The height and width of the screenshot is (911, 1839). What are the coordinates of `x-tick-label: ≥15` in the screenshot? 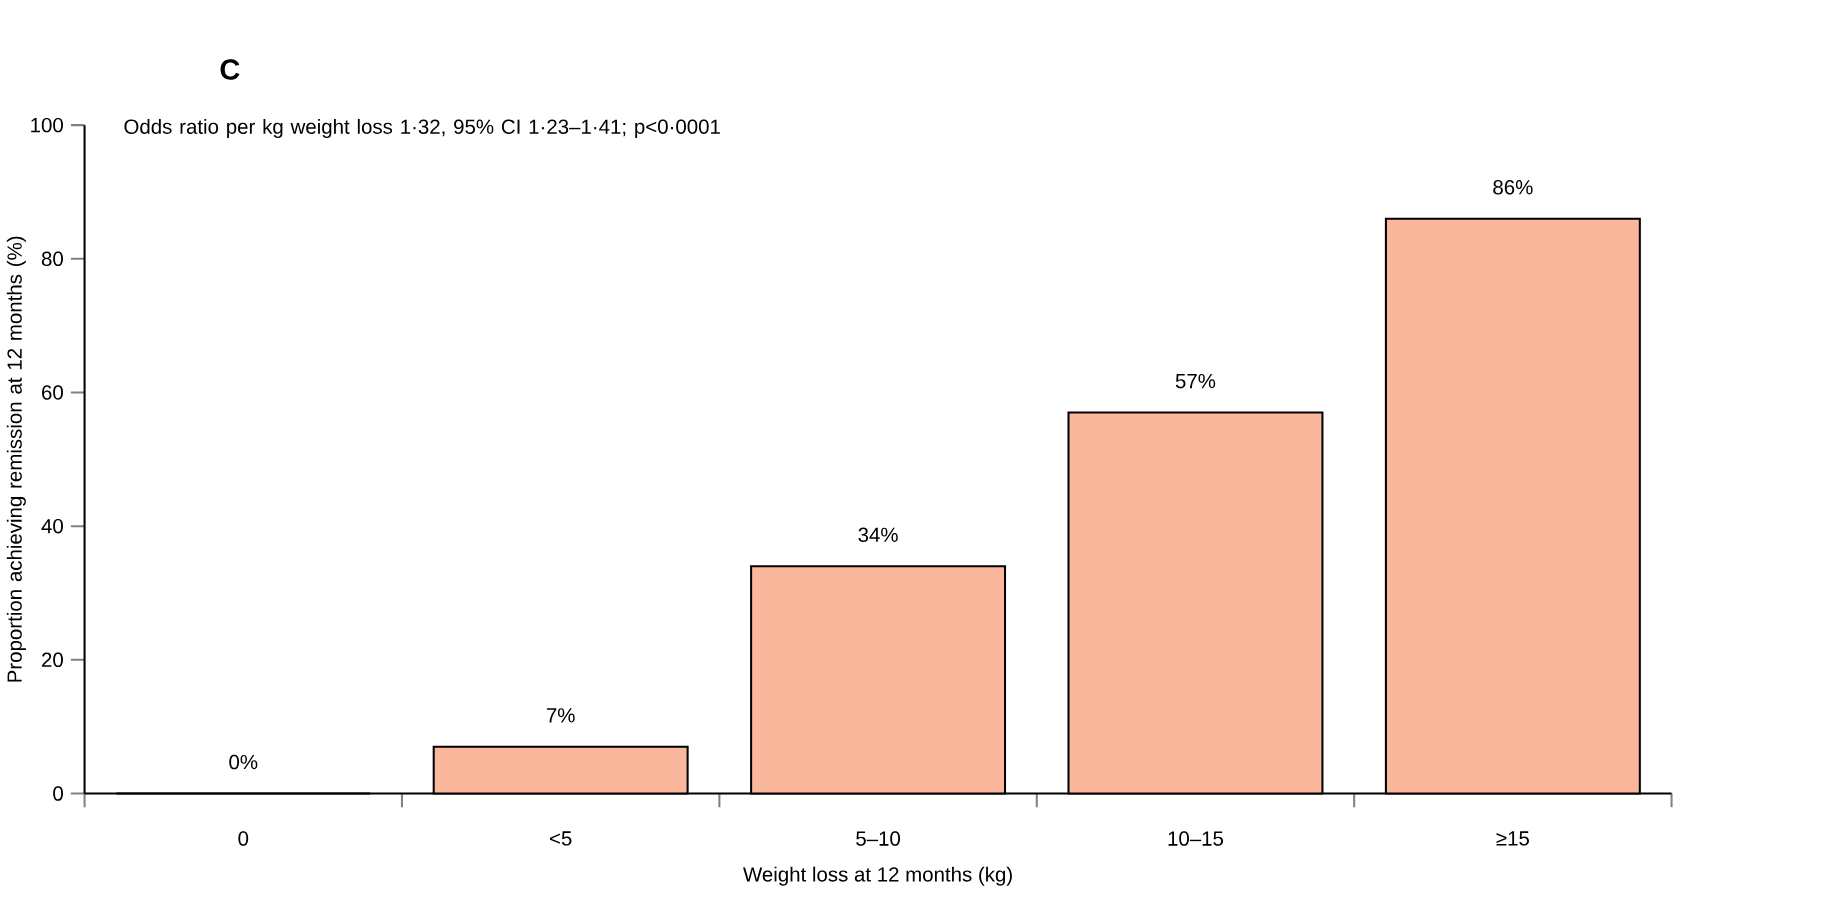 It's located at (1512, 838).